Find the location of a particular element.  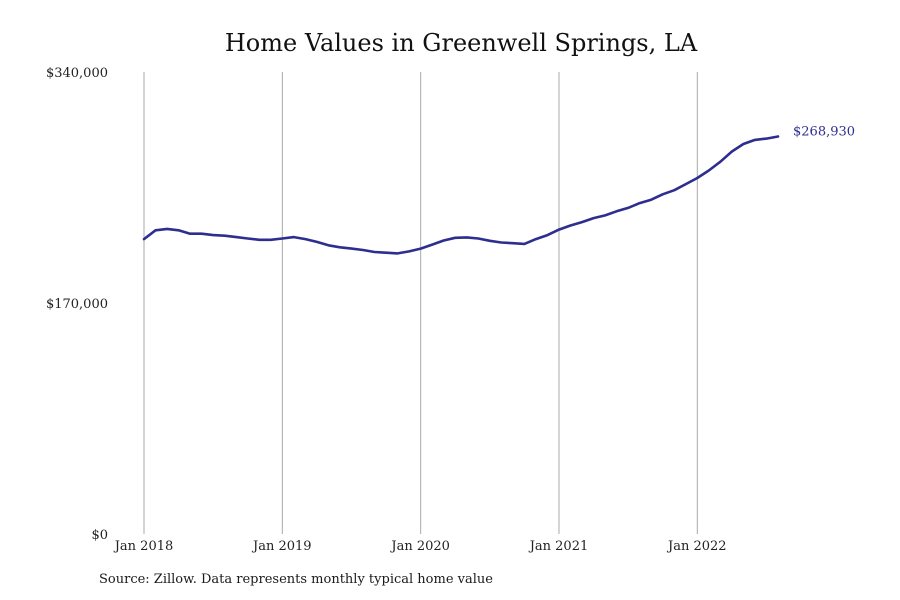

x-tick-label: Jan 2018 is located at coordinates (143, 546).